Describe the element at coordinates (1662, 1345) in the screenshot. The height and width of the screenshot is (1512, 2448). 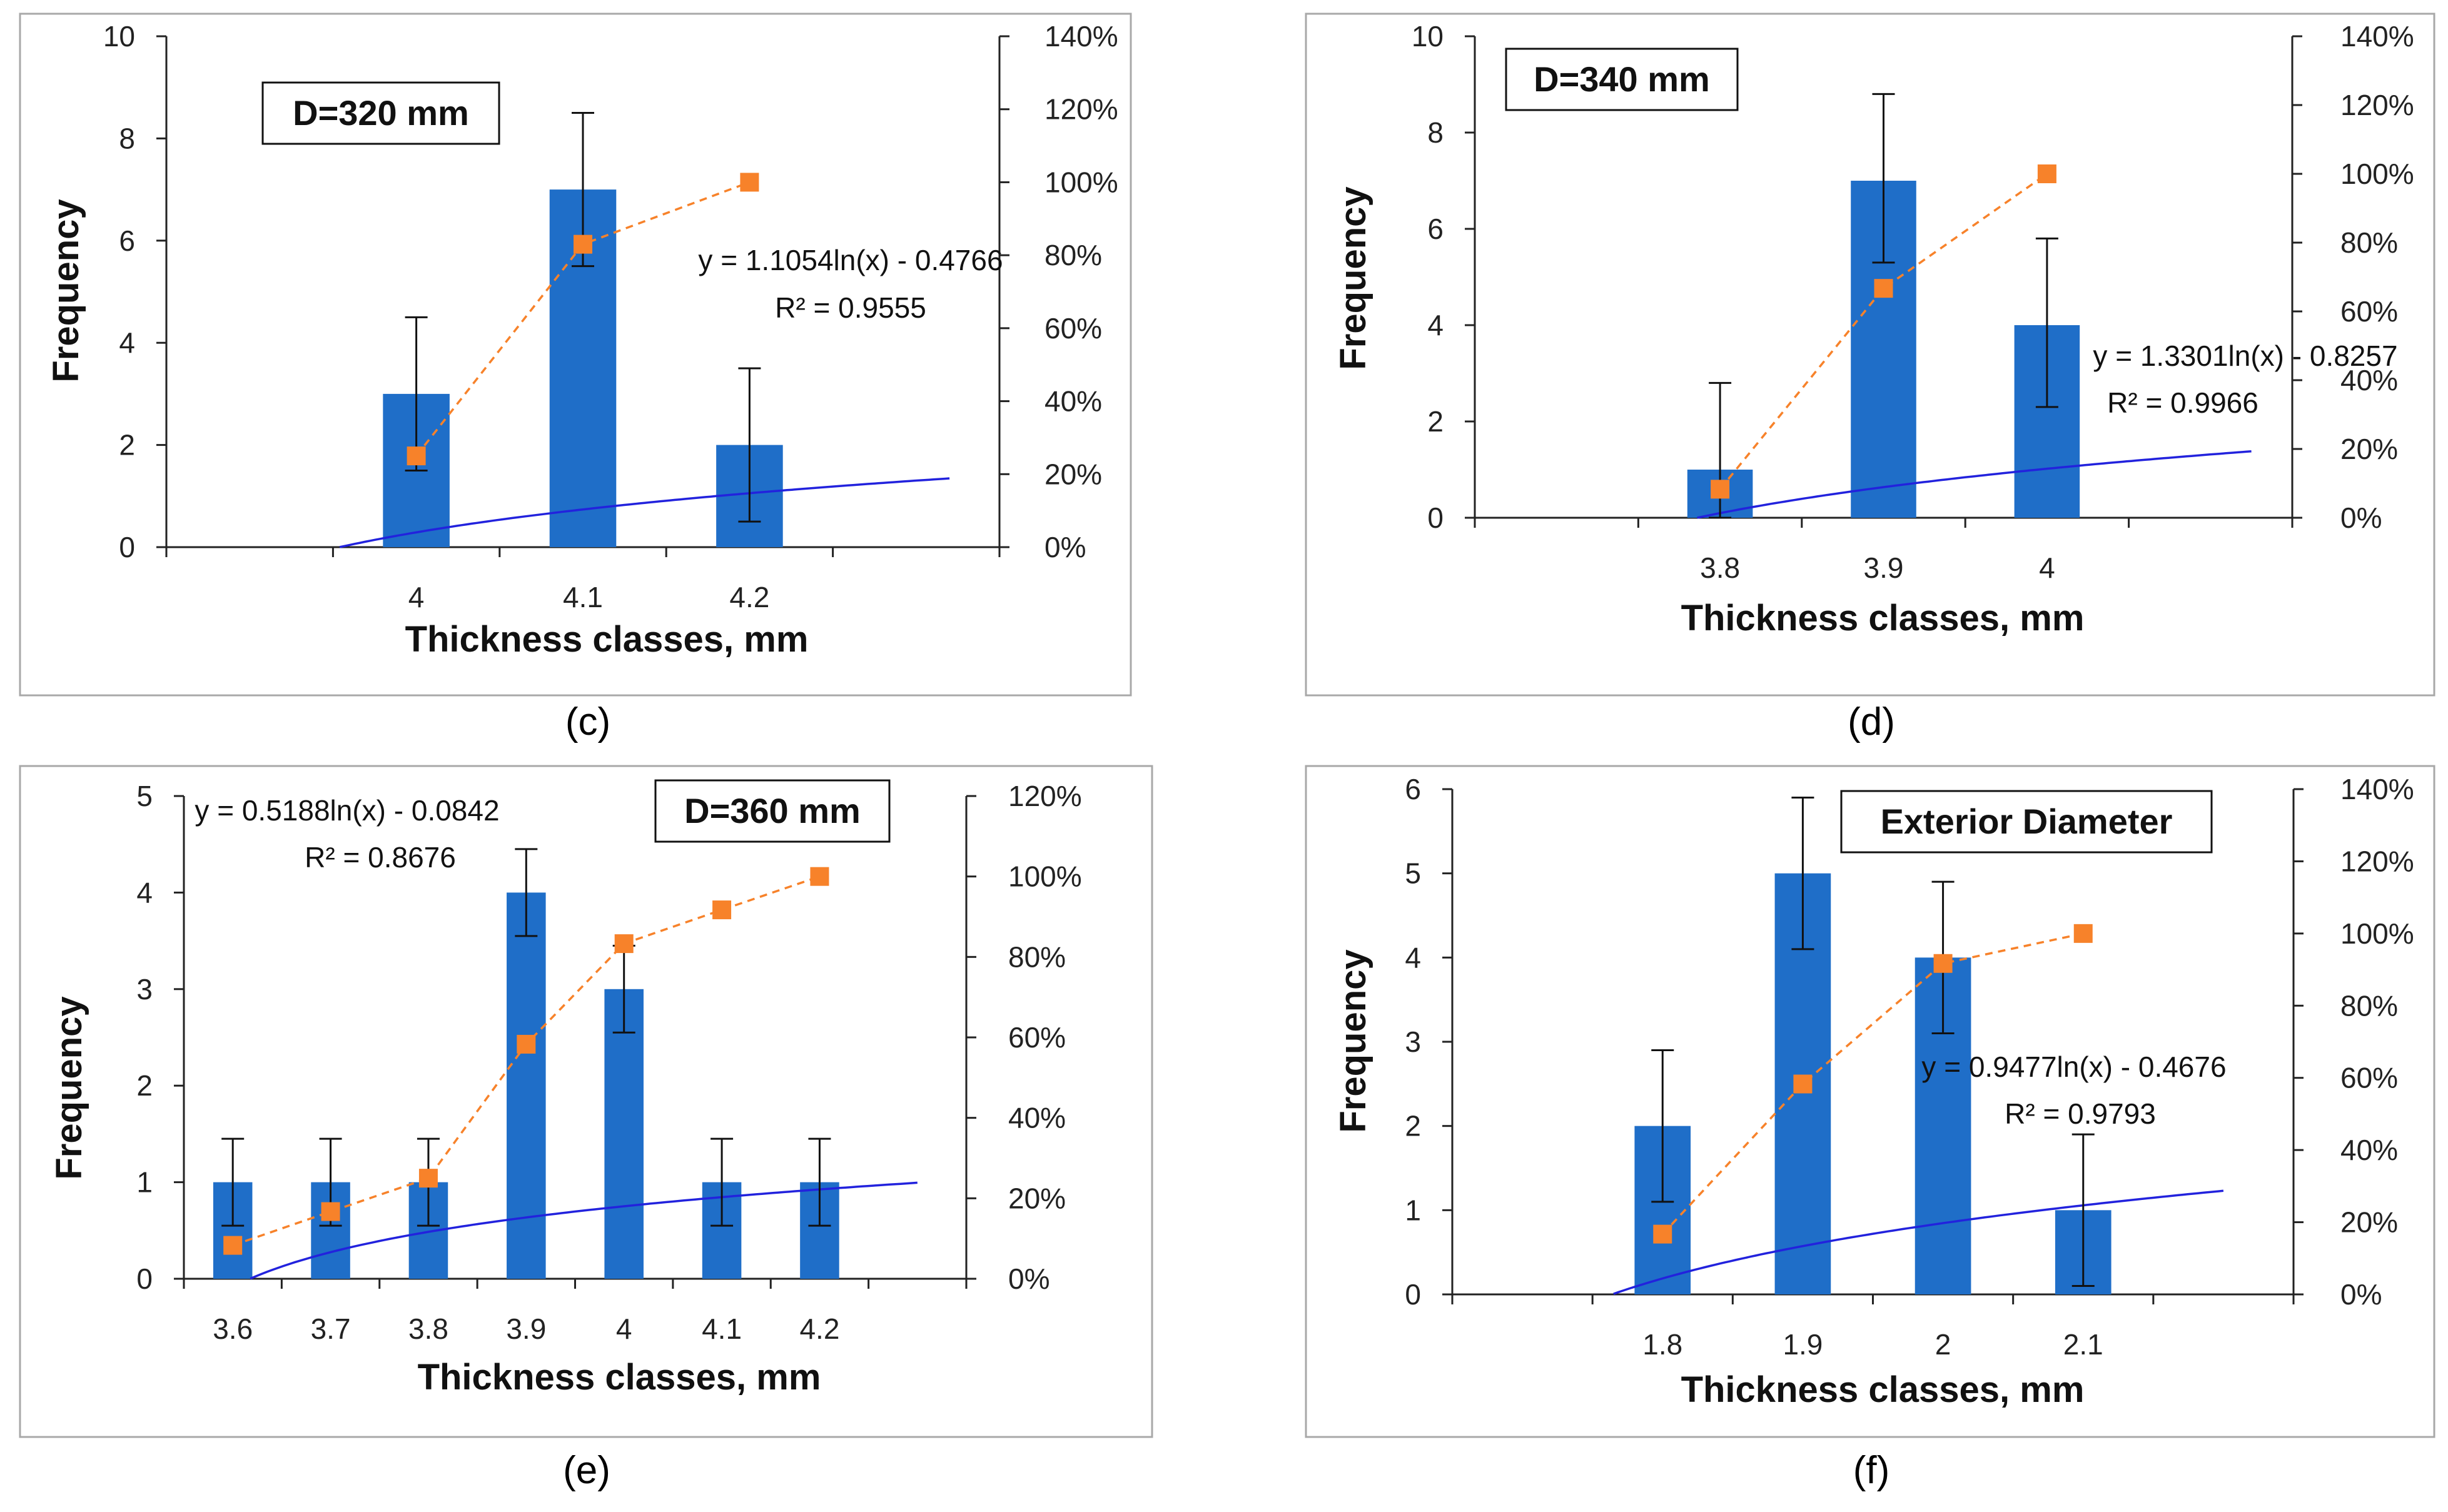
I see `x-tick-label: 1.8` at that location.